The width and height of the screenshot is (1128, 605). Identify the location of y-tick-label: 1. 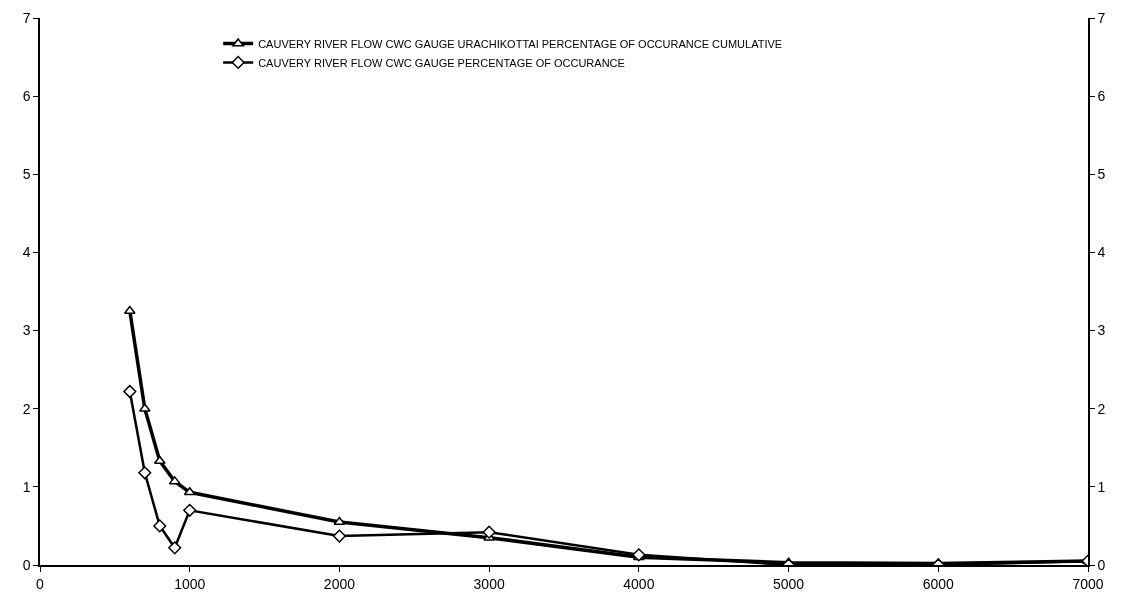
(26, 486).